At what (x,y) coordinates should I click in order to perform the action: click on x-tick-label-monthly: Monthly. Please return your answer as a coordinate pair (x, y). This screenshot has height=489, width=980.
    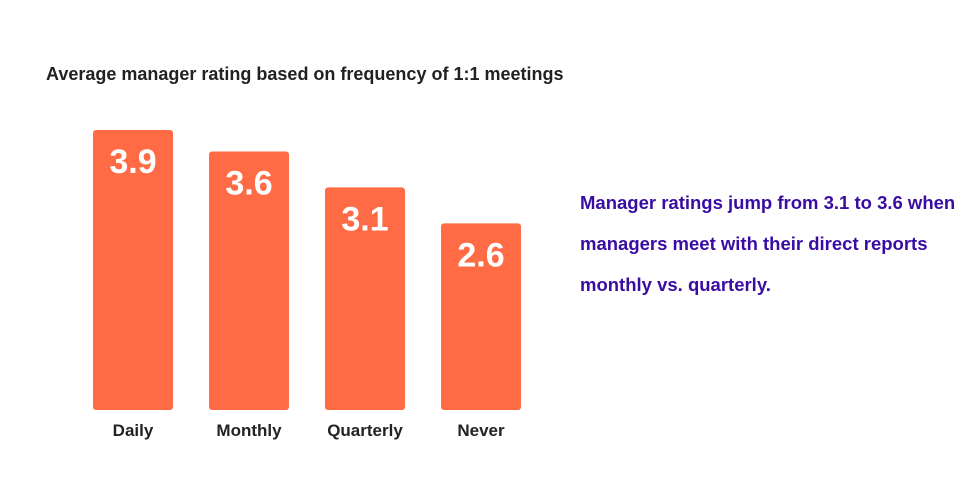
    Looking at the image, I should click on (249, 430).